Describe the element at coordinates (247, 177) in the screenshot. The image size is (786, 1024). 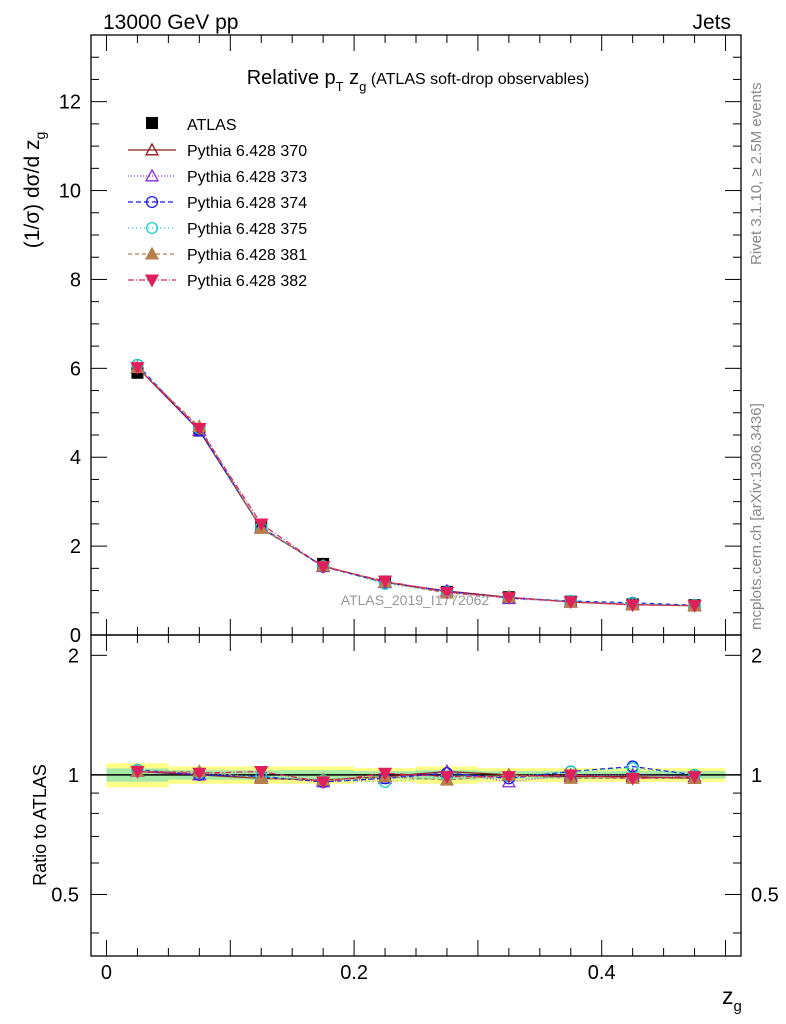
I see `legend-label: Pythia 6.428 373` at that location.